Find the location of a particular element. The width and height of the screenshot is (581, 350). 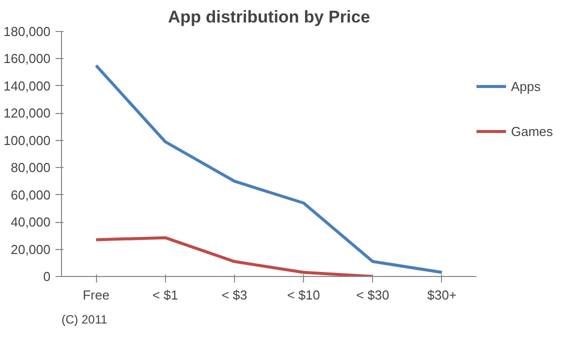

x-tick-label: < $3 is located at coordinates (235, 295).